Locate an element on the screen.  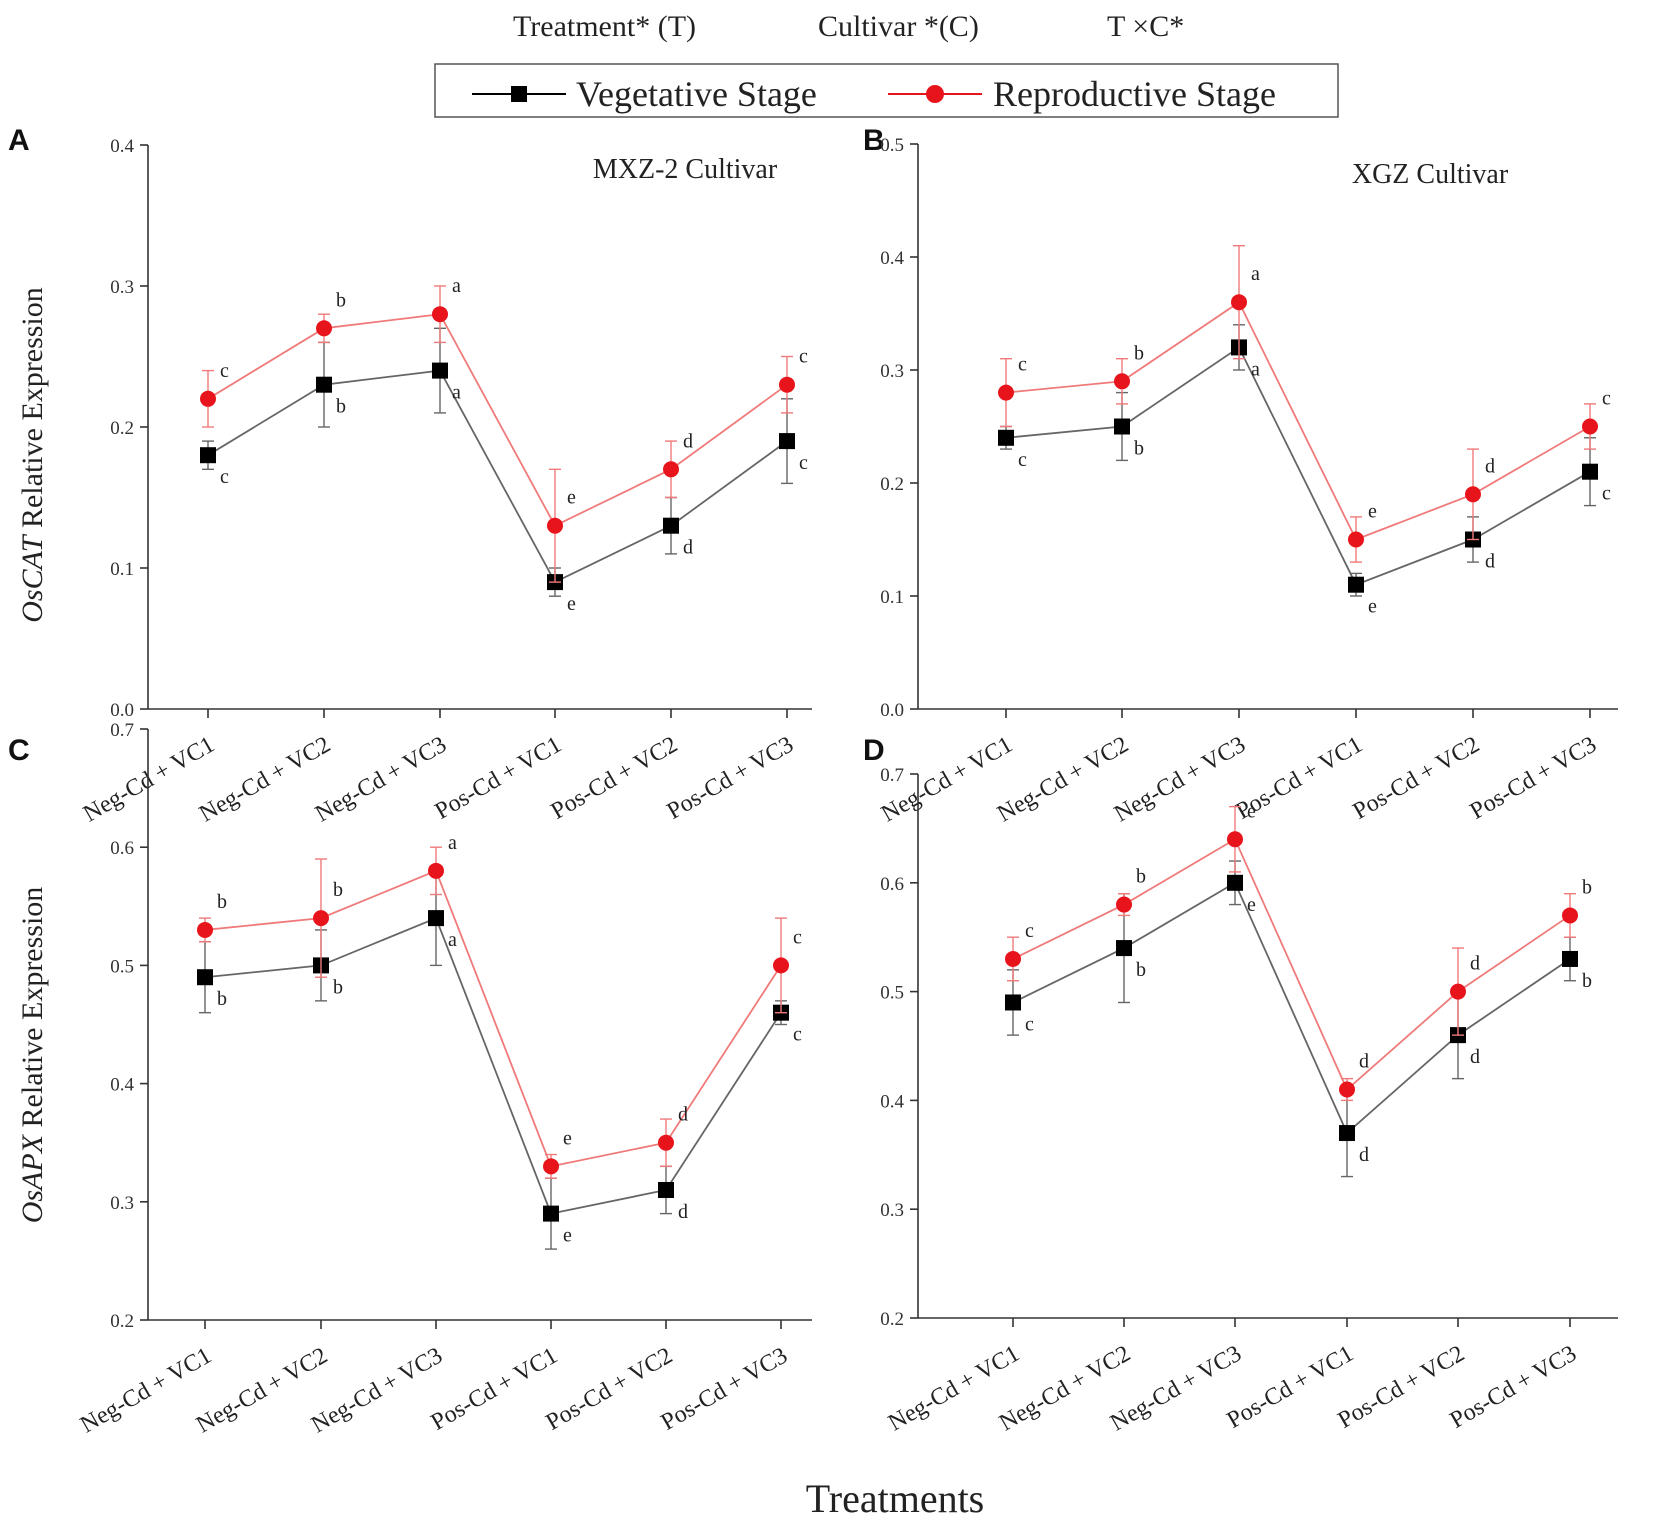
y-title-top-rest: Relative Expression is located at coordinates (32, 407).